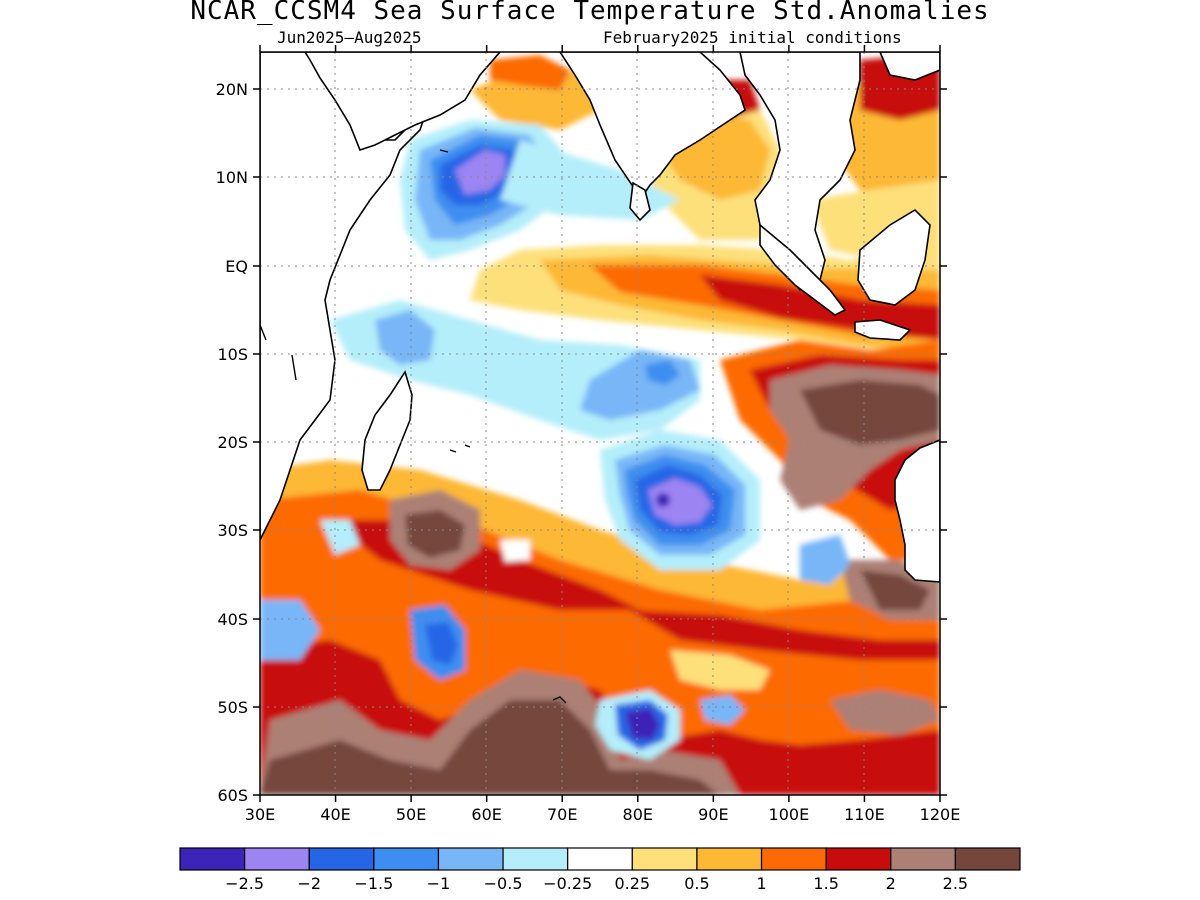 Image resolution: width=1200 pixels, height=900 pixels. Describe the element at coordinates (486, 814) in the screenshot. I see `lon-tick-label: 60E` at that location.